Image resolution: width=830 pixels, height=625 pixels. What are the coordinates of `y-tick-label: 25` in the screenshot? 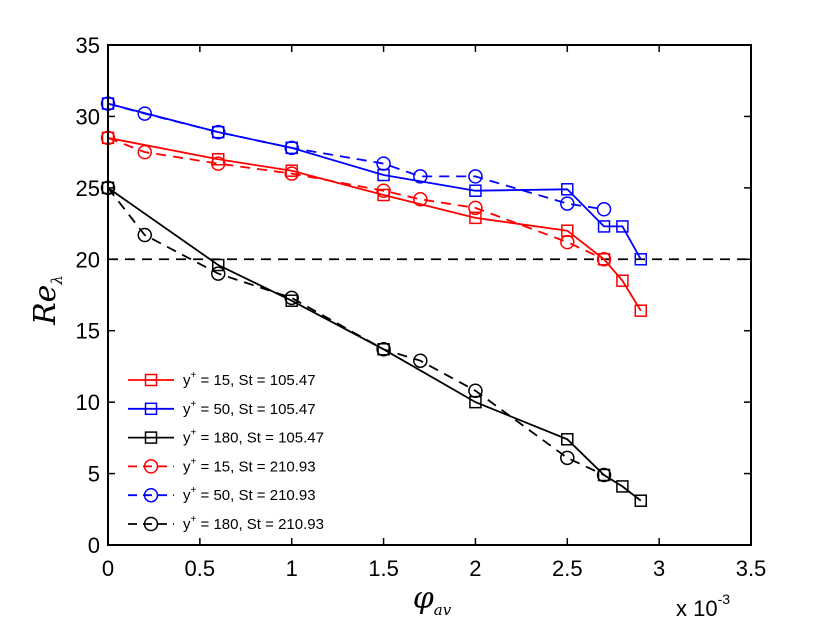 It's located at (88, 188).